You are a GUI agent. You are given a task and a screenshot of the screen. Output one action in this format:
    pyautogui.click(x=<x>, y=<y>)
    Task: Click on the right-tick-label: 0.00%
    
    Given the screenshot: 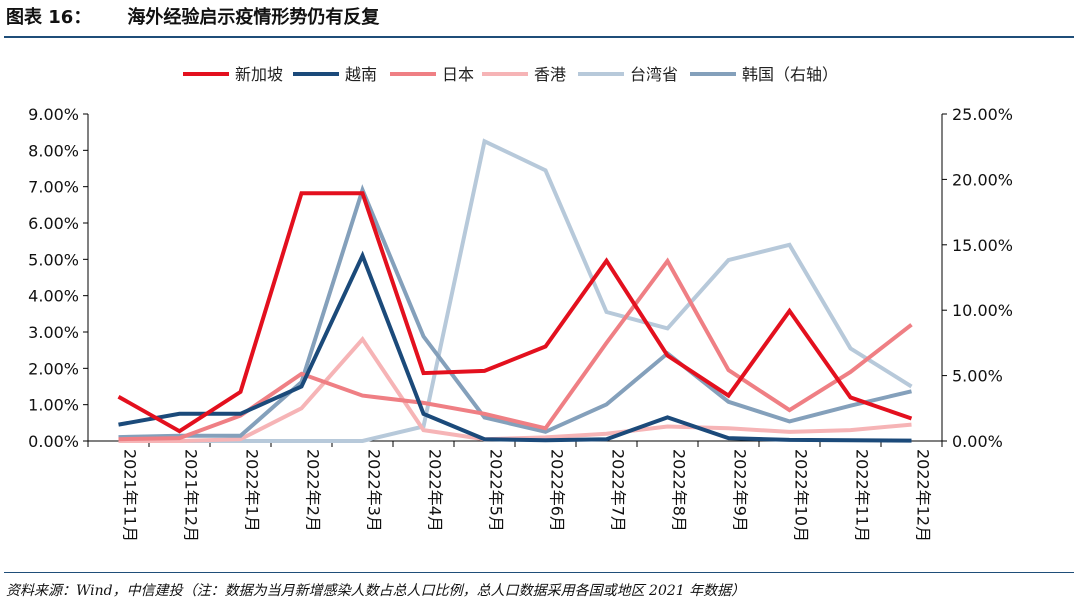 What is the action you would take?
    pyautogui.click(x=977, y=441)
    